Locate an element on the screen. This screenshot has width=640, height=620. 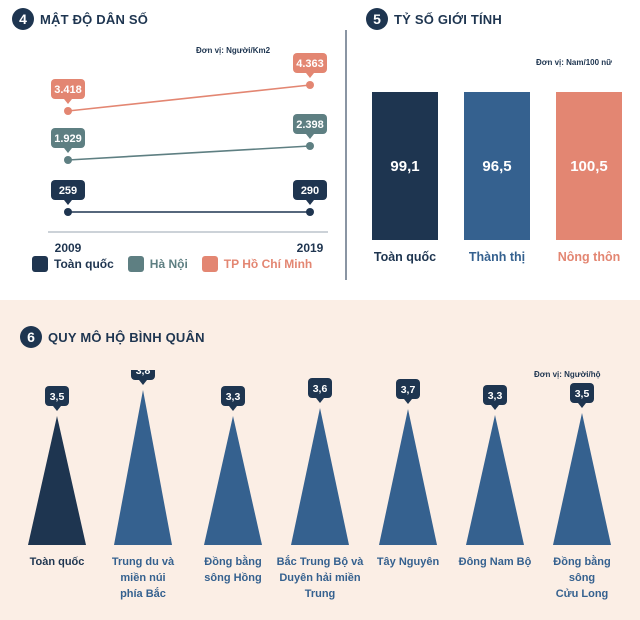
value-label: 3,7 is located at coordinates (408, 390).